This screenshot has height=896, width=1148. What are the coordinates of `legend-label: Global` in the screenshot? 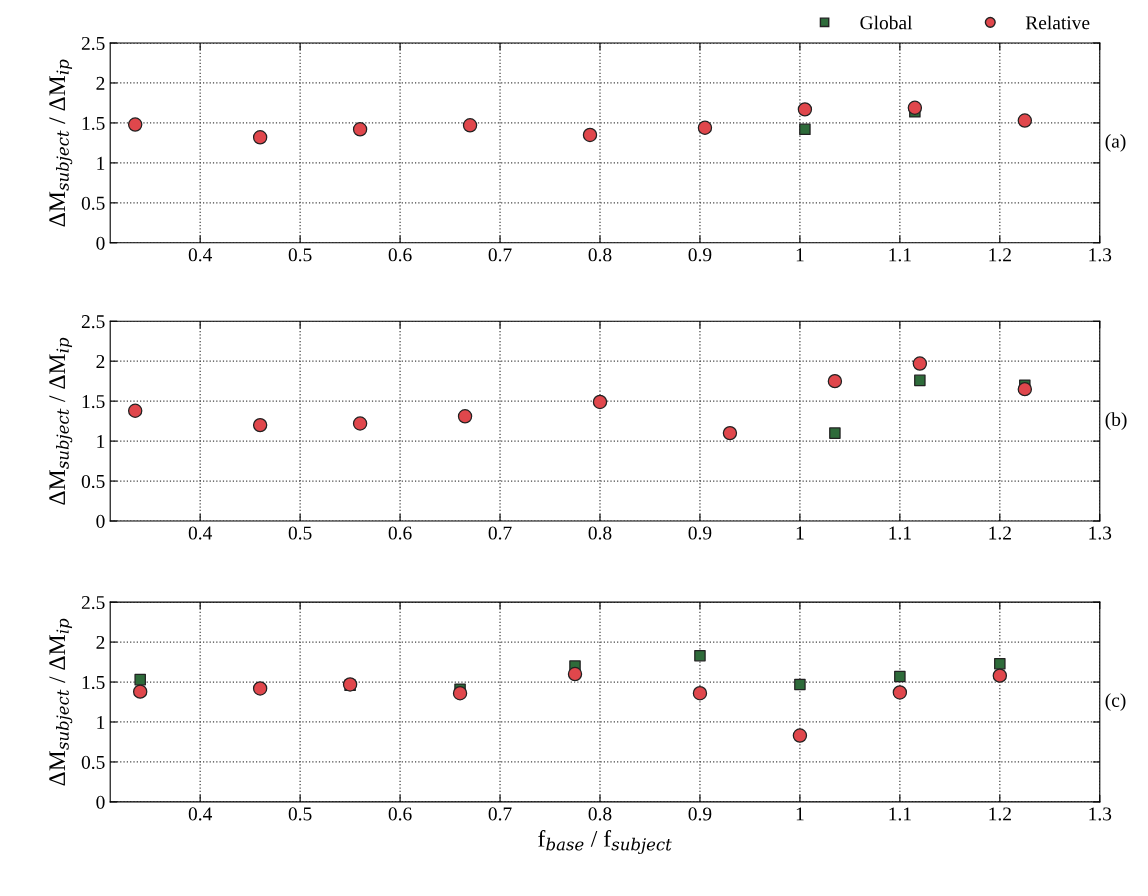 It's located at (886, 22).